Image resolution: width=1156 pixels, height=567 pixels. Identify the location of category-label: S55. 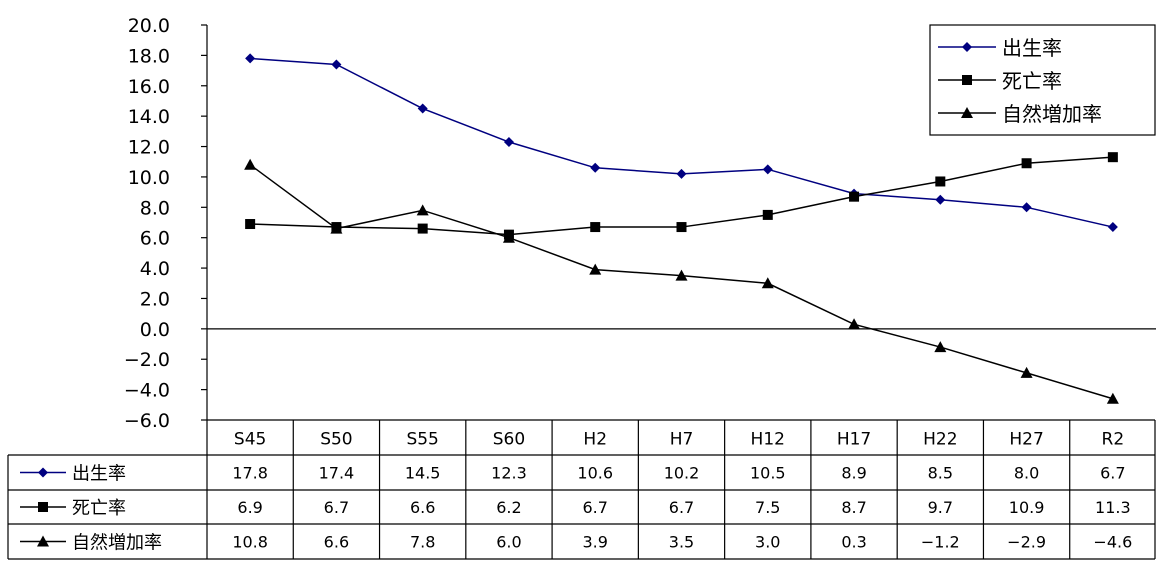
(422, 440).